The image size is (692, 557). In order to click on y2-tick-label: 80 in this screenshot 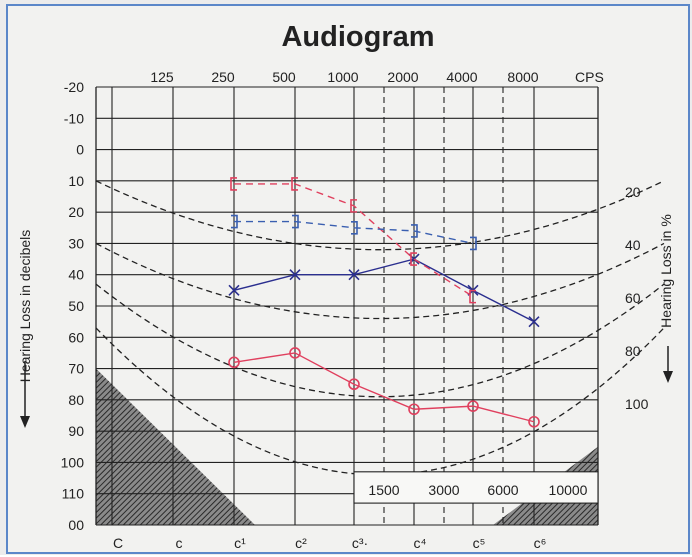, I will do `click(633, 351)`.